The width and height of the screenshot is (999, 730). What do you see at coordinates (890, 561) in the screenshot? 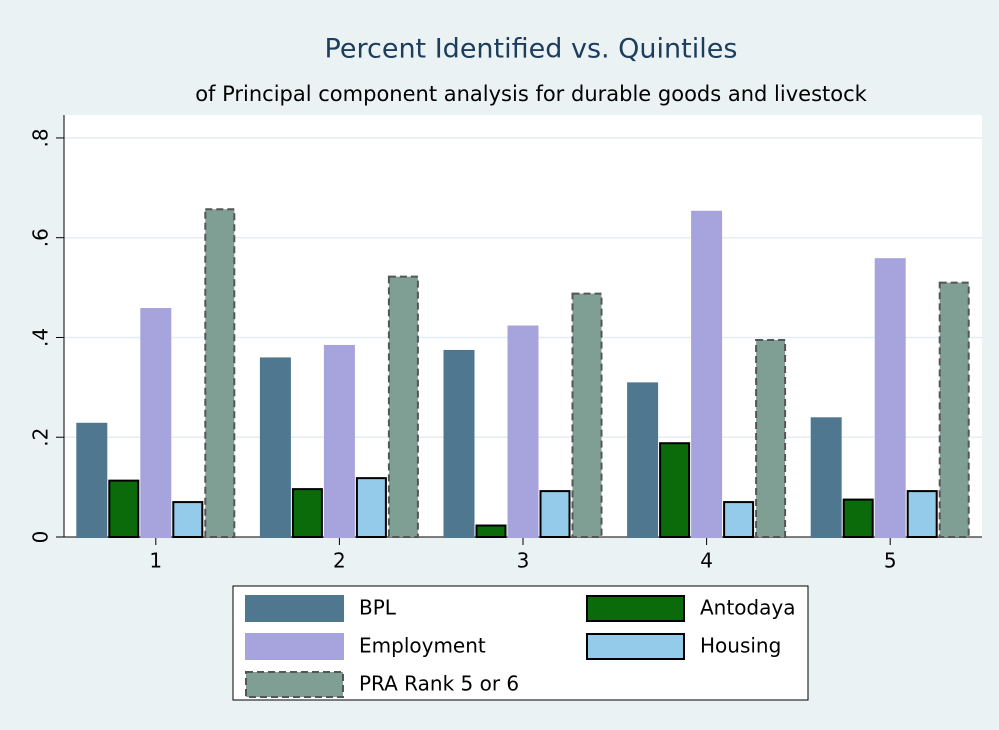
I see `x-tick-label: 5` at bounding box center [890, 561].